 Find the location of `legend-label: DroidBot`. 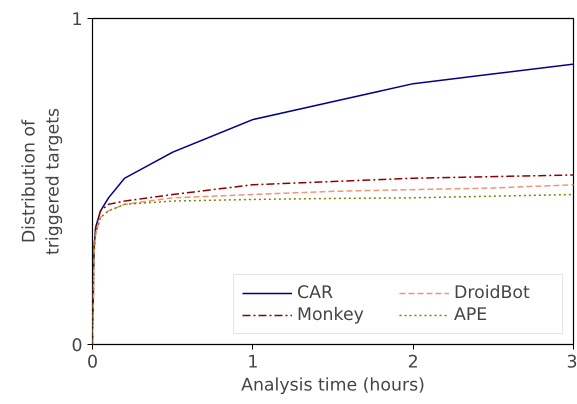

legend-label: DroidBot is located at coordinates (492, 293).